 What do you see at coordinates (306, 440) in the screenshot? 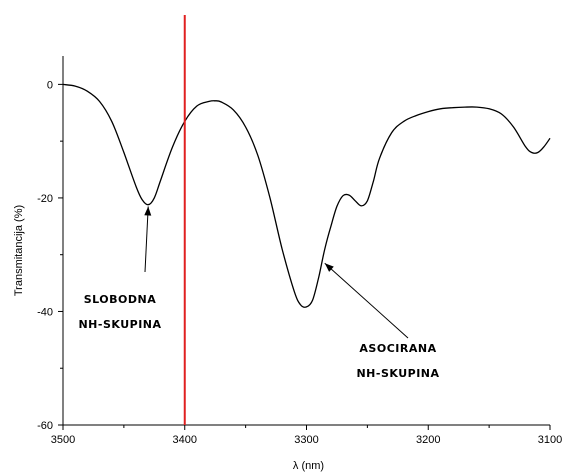
I see `x-tick-label: 3300` at bounding box center [306, 440].